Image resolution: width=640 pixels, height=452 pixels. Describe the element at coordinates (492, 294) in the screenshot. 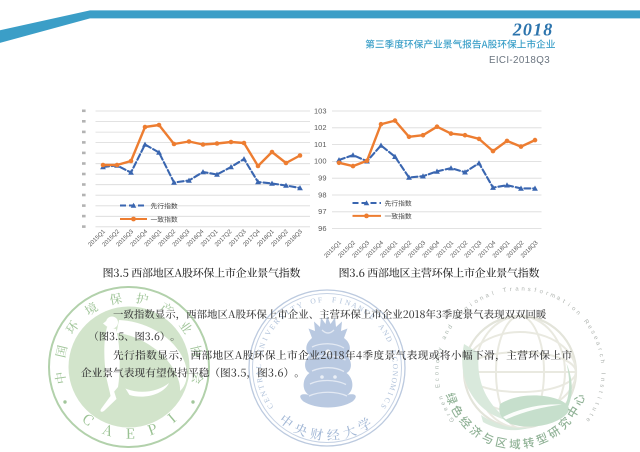

I see `svg-text: l` at that location.